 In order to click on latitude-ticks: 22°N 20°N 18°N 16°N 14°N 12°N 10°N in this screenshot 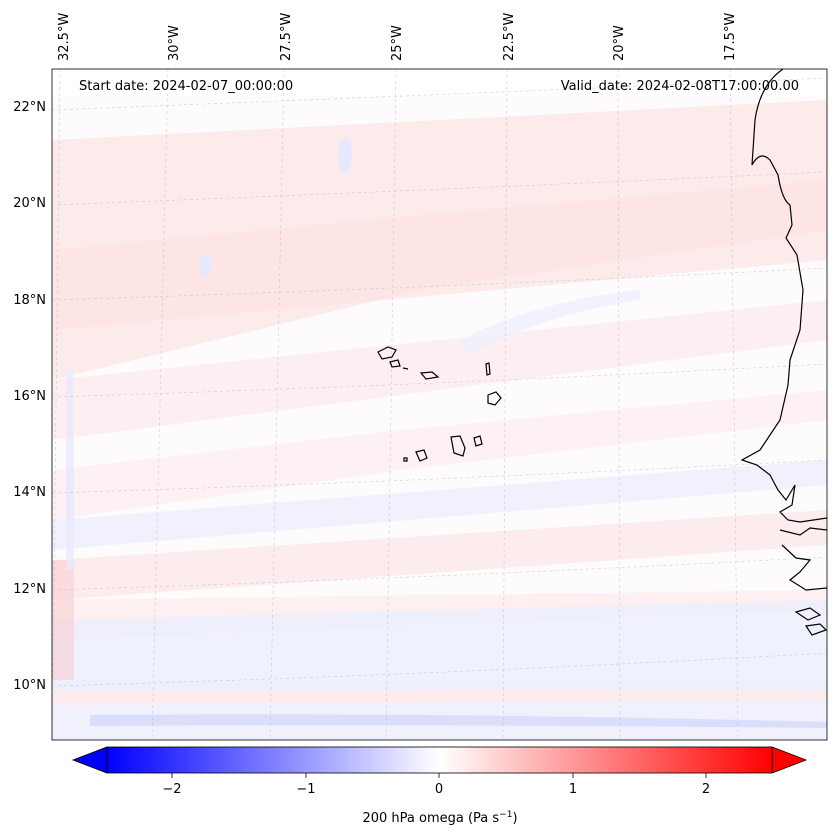, I will do `click(29, 396)`.